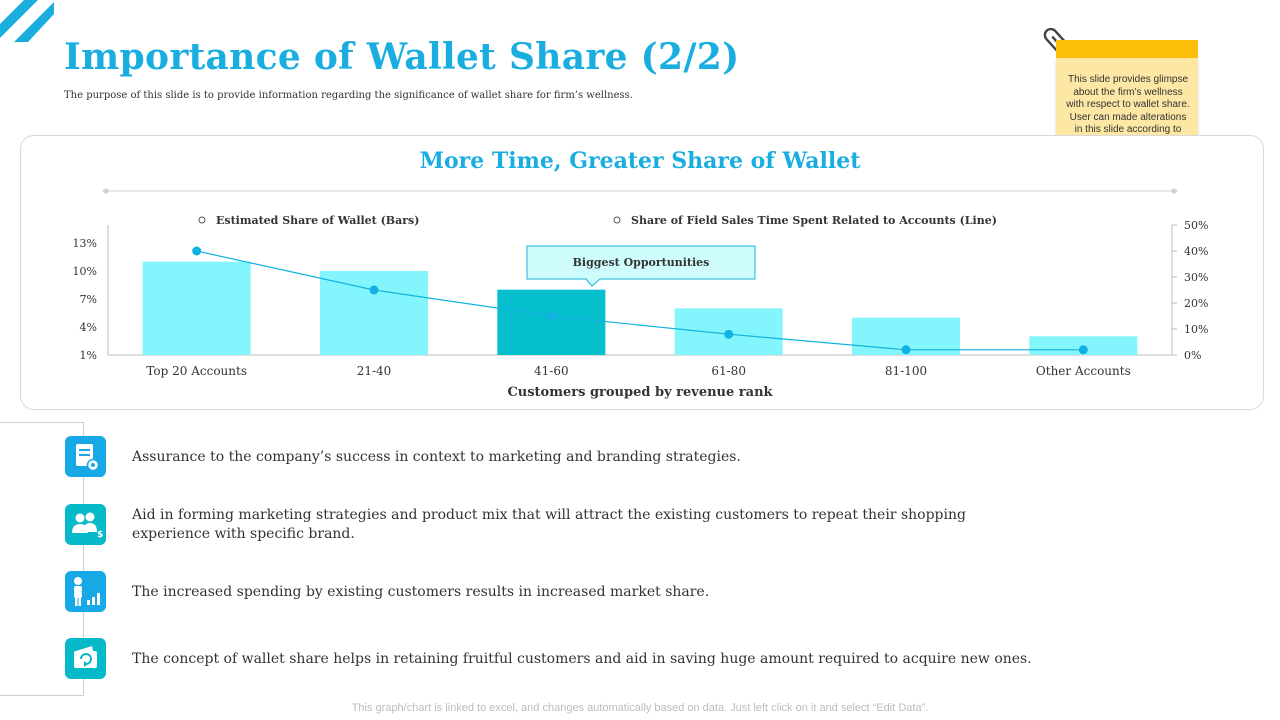  I want to click on legend-marker-line, so click(617, 220).